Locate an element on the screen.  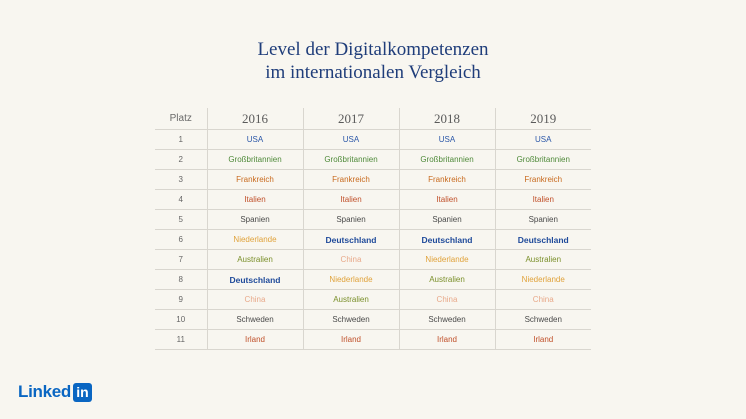
title-line-1: Level der Digitalkompetenzen is located at coordinates (373, 49).